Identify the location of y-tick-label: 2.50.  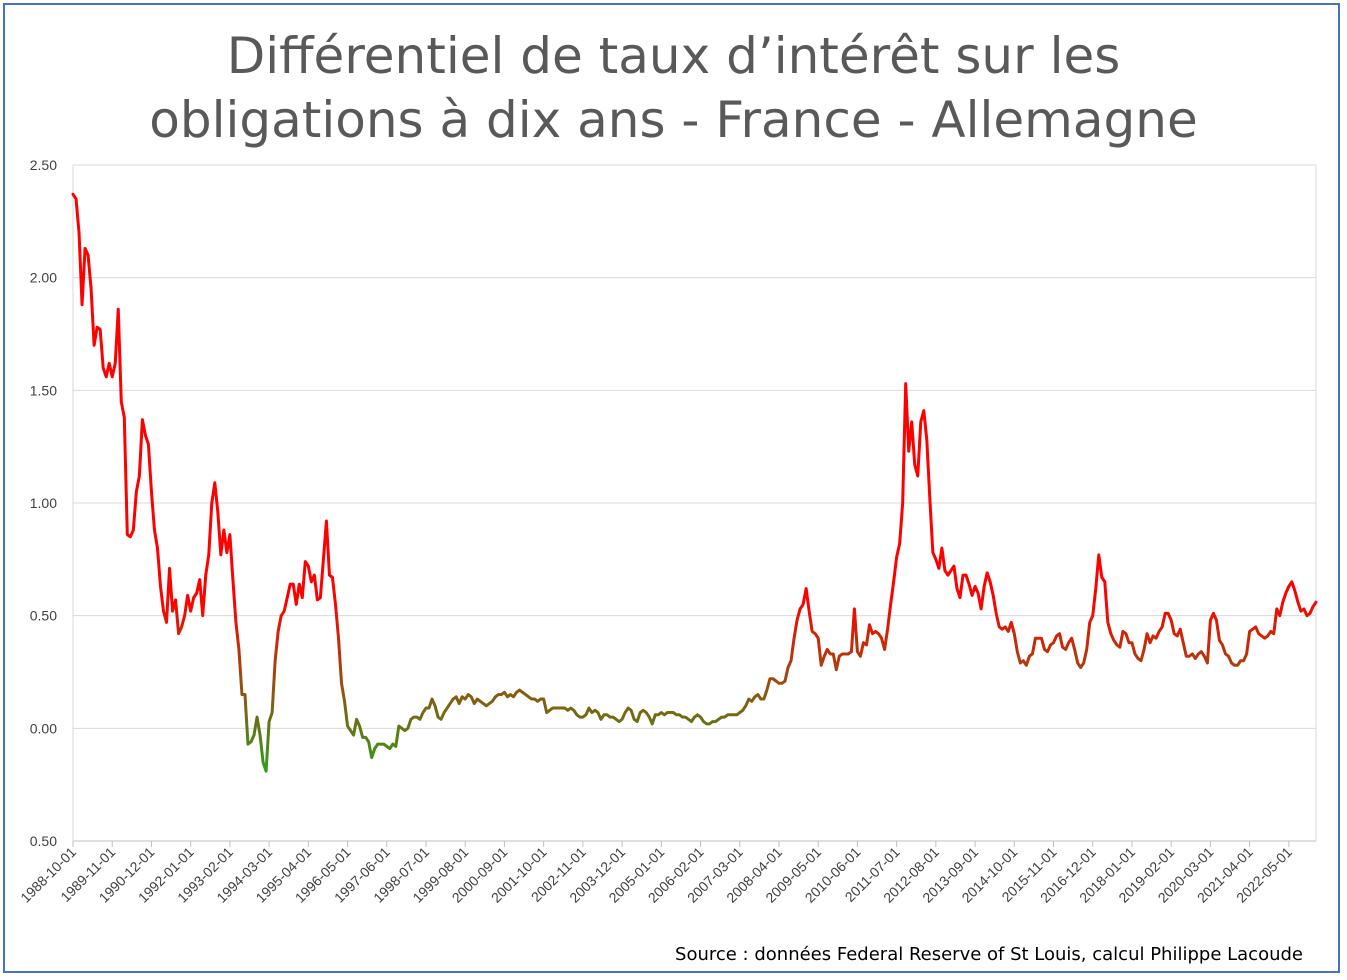
(43, 165).